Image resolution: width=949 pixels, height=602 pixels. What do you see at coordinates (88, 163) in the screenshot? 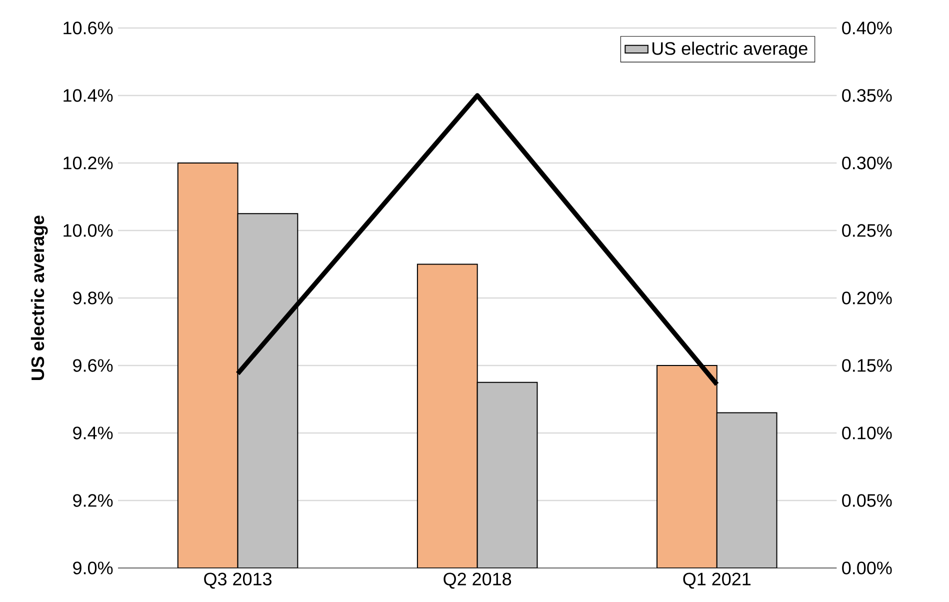
I see `y-tick-label: 10.2%` at bounding box center [88, 163].